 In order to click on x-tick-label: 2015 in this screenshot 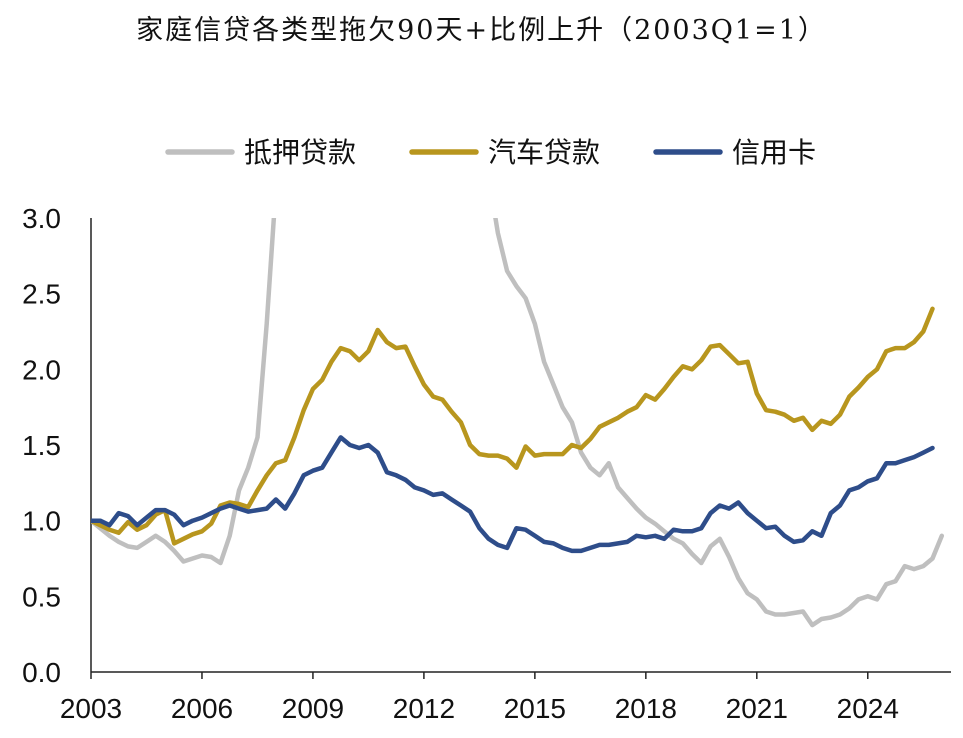, I will do `click(535, 708)`.